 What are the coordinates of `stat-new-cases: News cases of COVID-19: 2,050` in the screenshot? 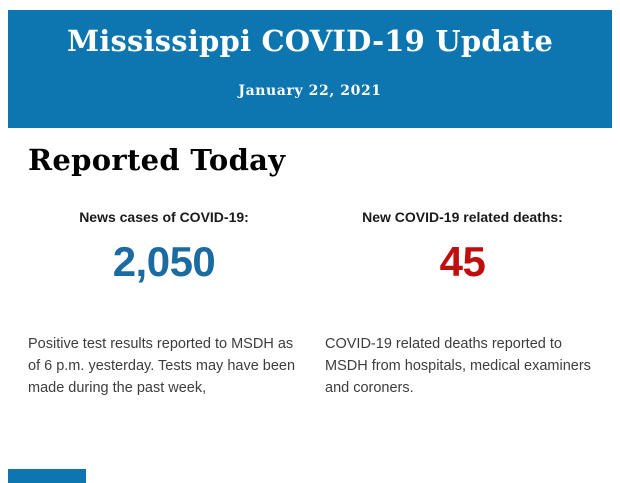 It's located at (164, 246).